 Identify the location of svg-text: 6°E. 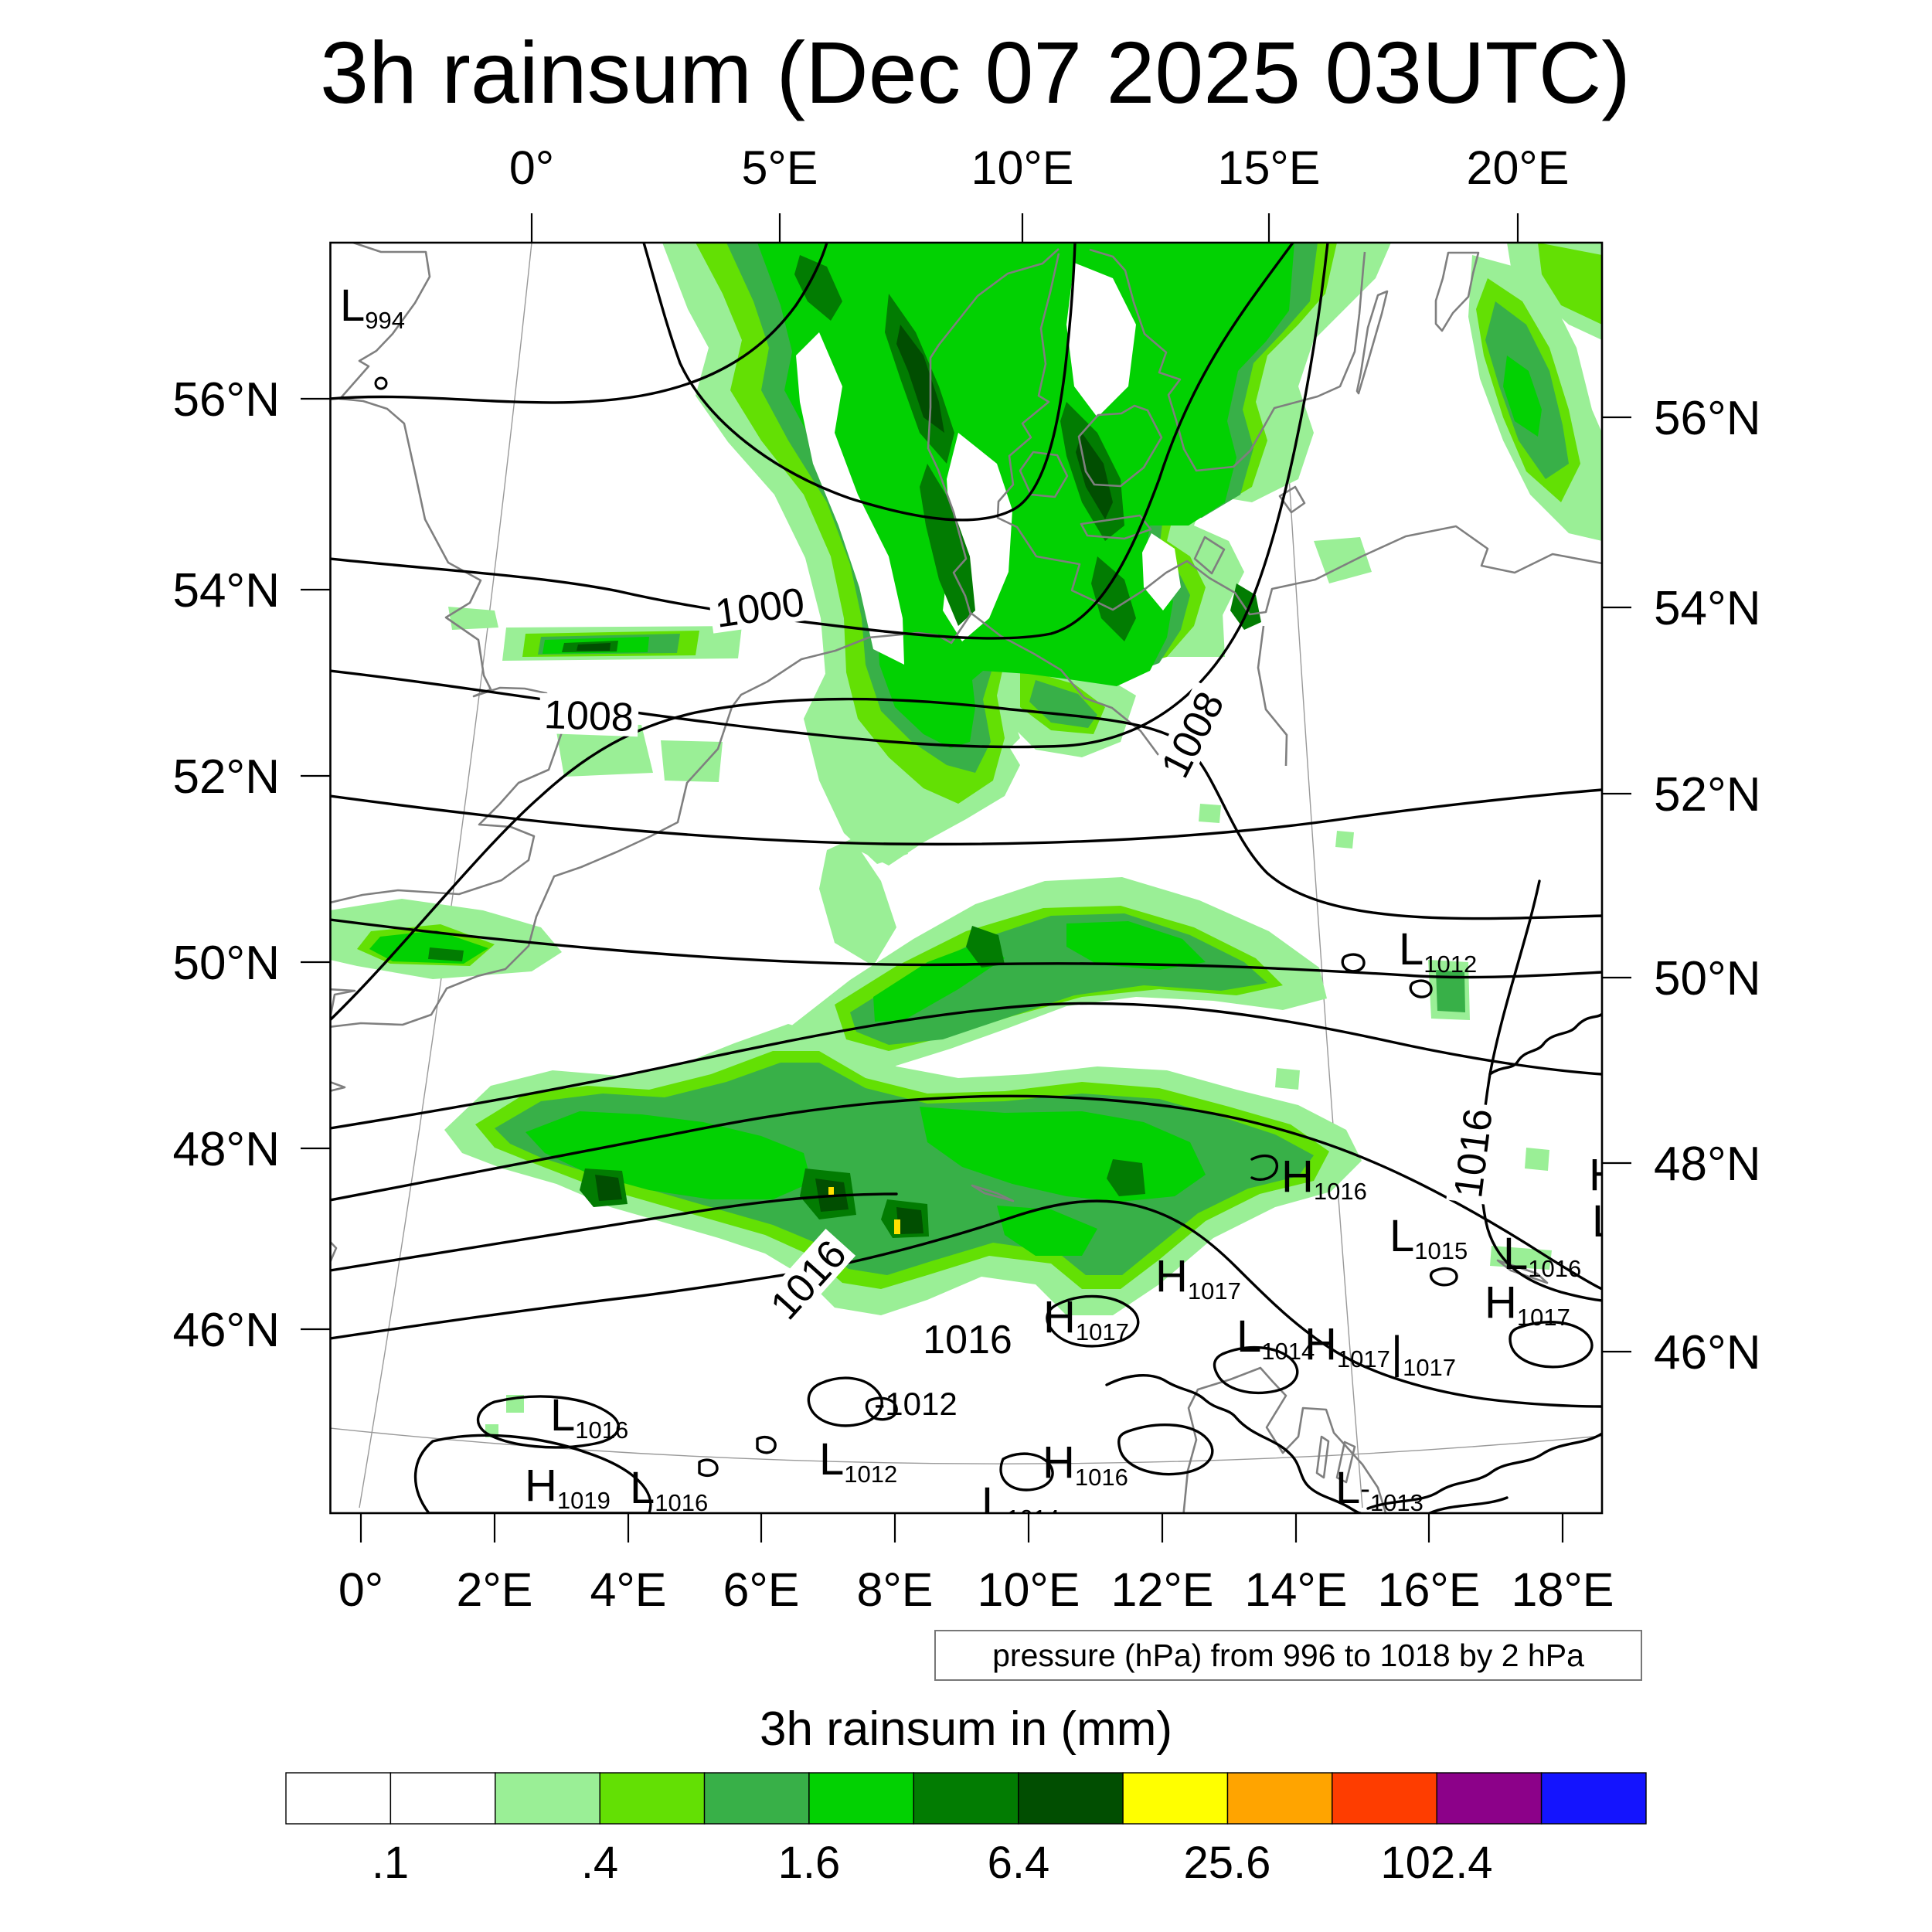
(761, 1589).